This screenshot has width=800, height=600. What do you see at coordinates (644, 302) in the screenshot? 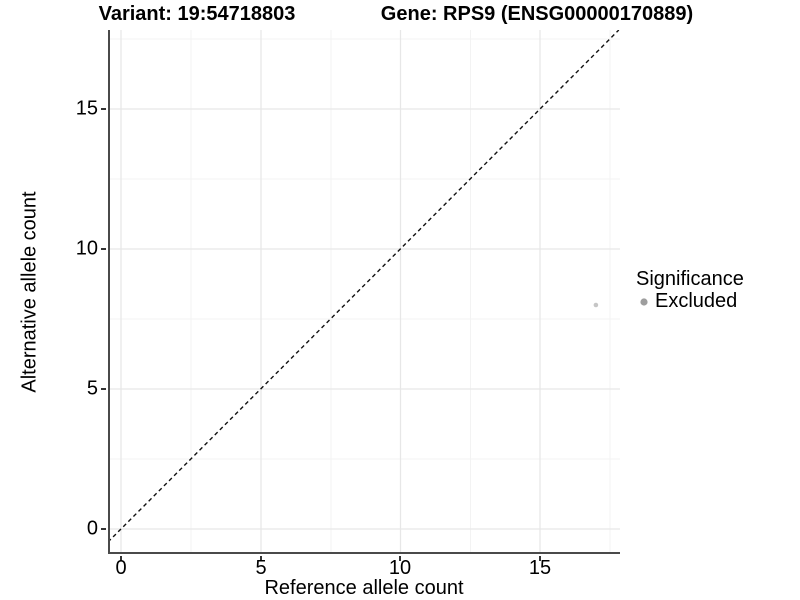
I see `legend-key-dot-icon` at bounding box center [644, 302].